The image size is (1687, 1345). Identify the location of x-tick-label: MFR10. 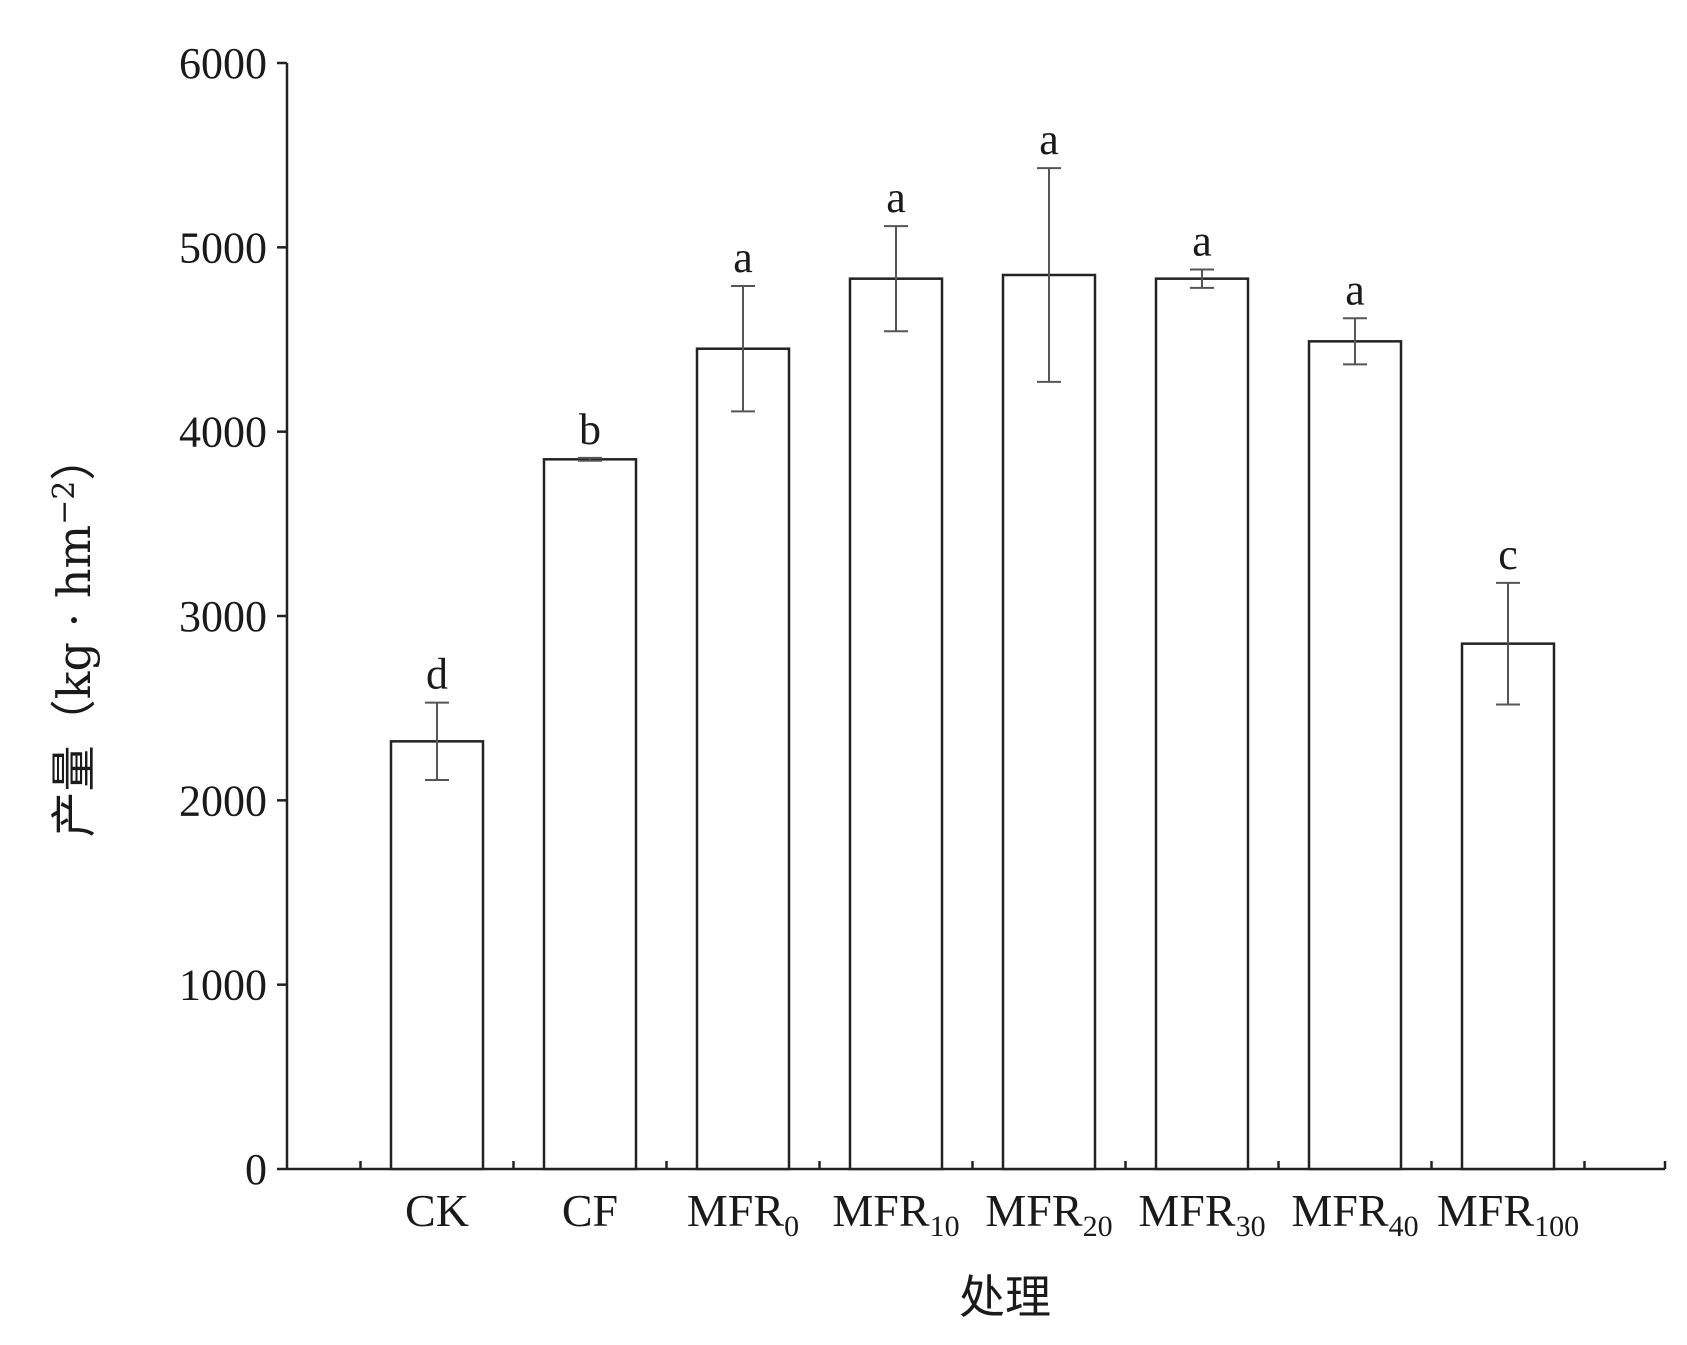
(895, 1214).